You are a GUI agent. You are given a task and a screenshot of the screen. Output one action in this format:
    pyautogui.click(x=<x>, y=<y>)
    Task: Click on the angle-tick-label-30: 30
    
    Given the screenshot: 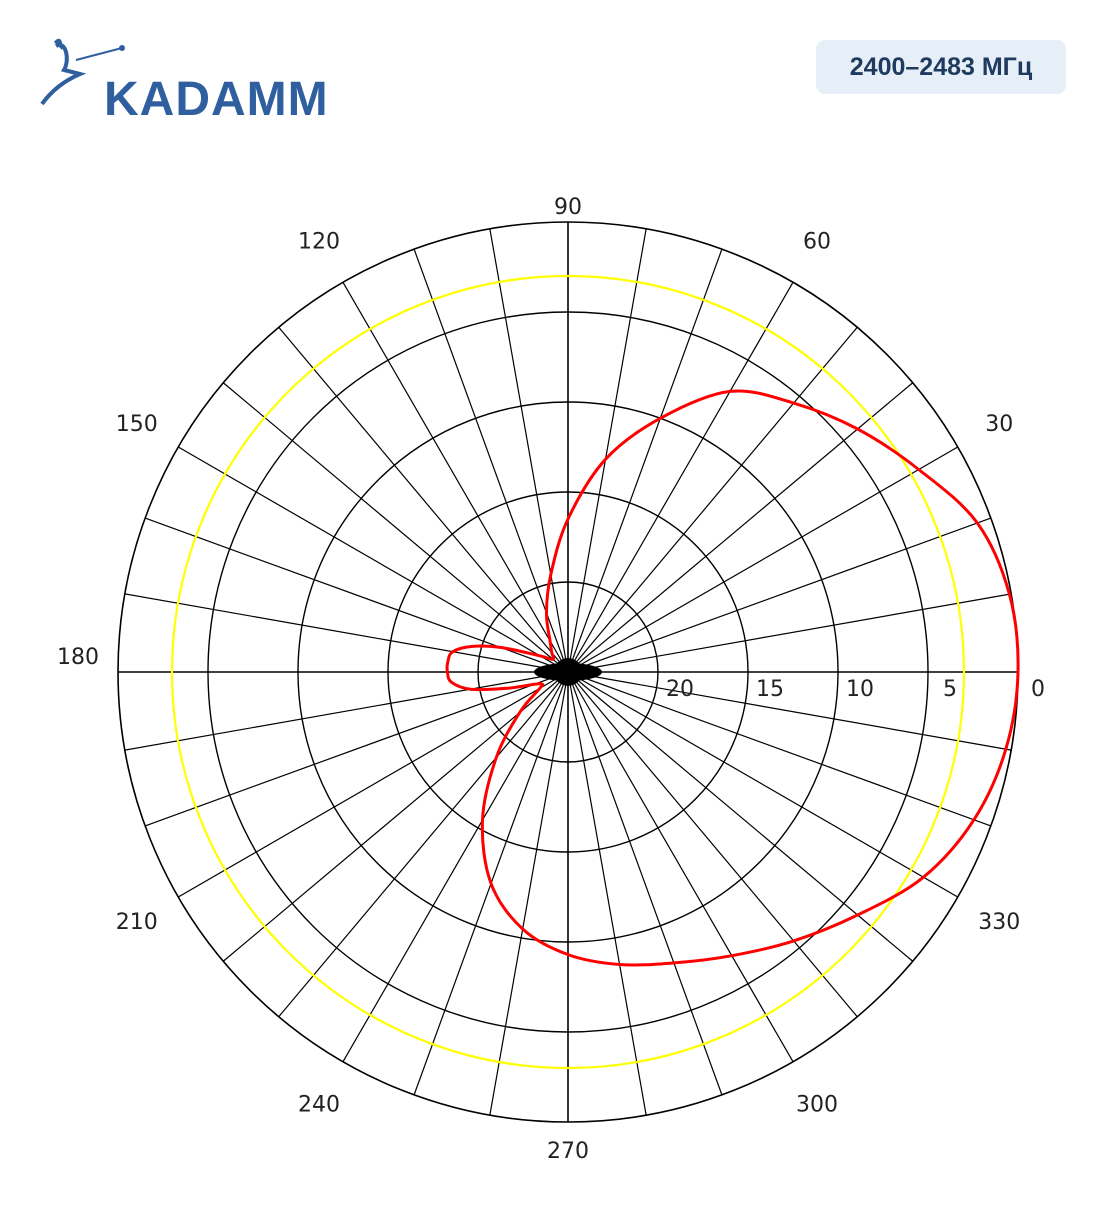 What is the action you would take?
    pyautogui.click(x=999, y=424)
    